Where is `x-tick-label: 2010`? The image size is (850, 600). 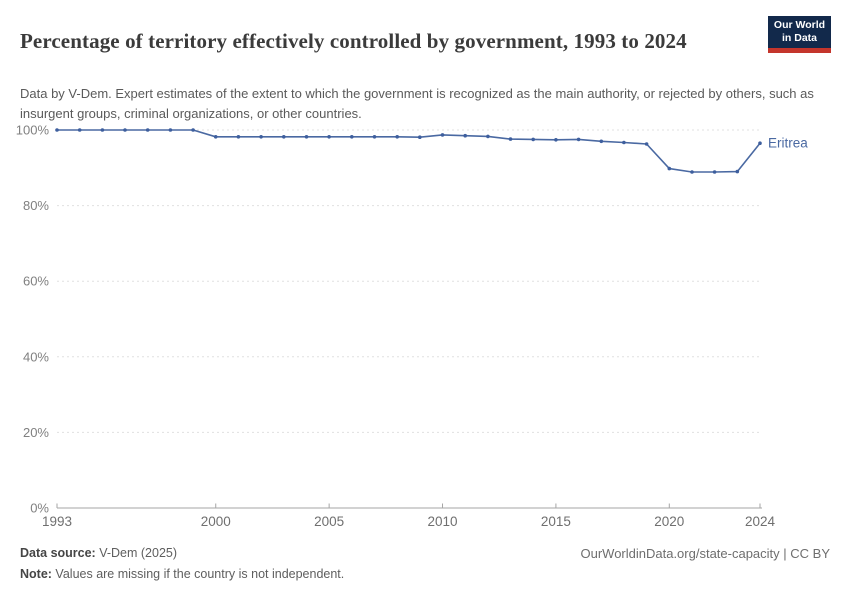
x-tick-label: 2010 is located at coordinates (442, 521).